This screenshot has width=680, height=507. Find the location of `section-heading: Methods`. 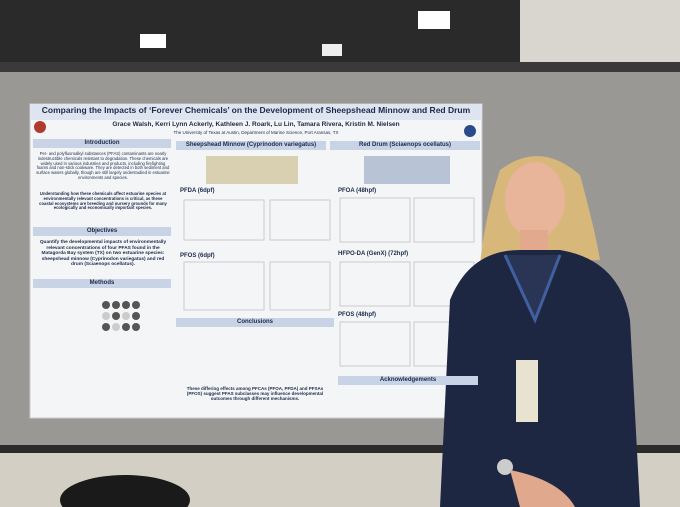

section-heading: Methods is located at coordinates (102, 283).